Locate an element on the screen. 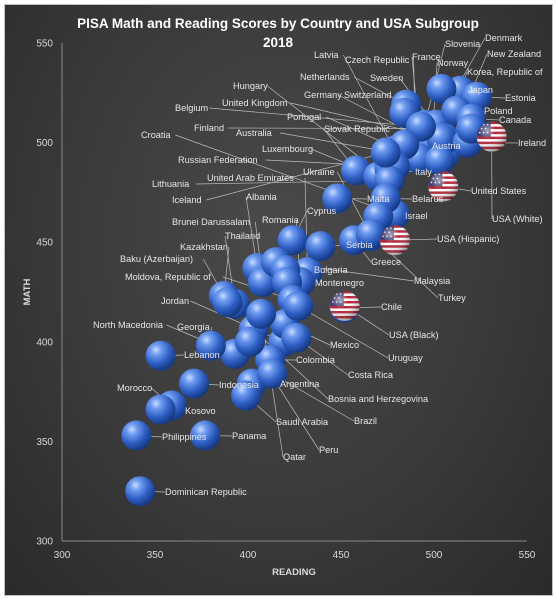  data-label: Kazakhstan is located at coordinates (204, 247).